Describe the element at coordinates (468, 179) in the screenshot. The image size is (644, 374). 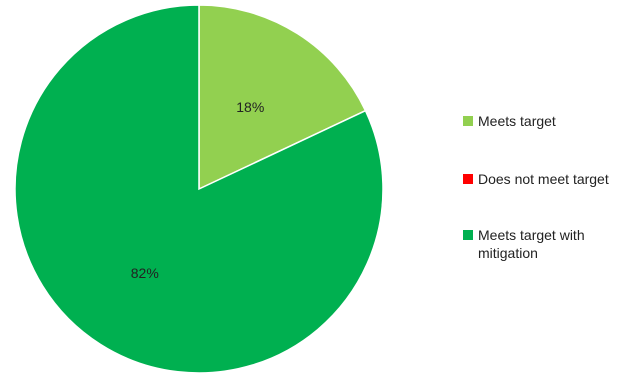
I see `legend-swatch-does-not-meet-target` at that location.